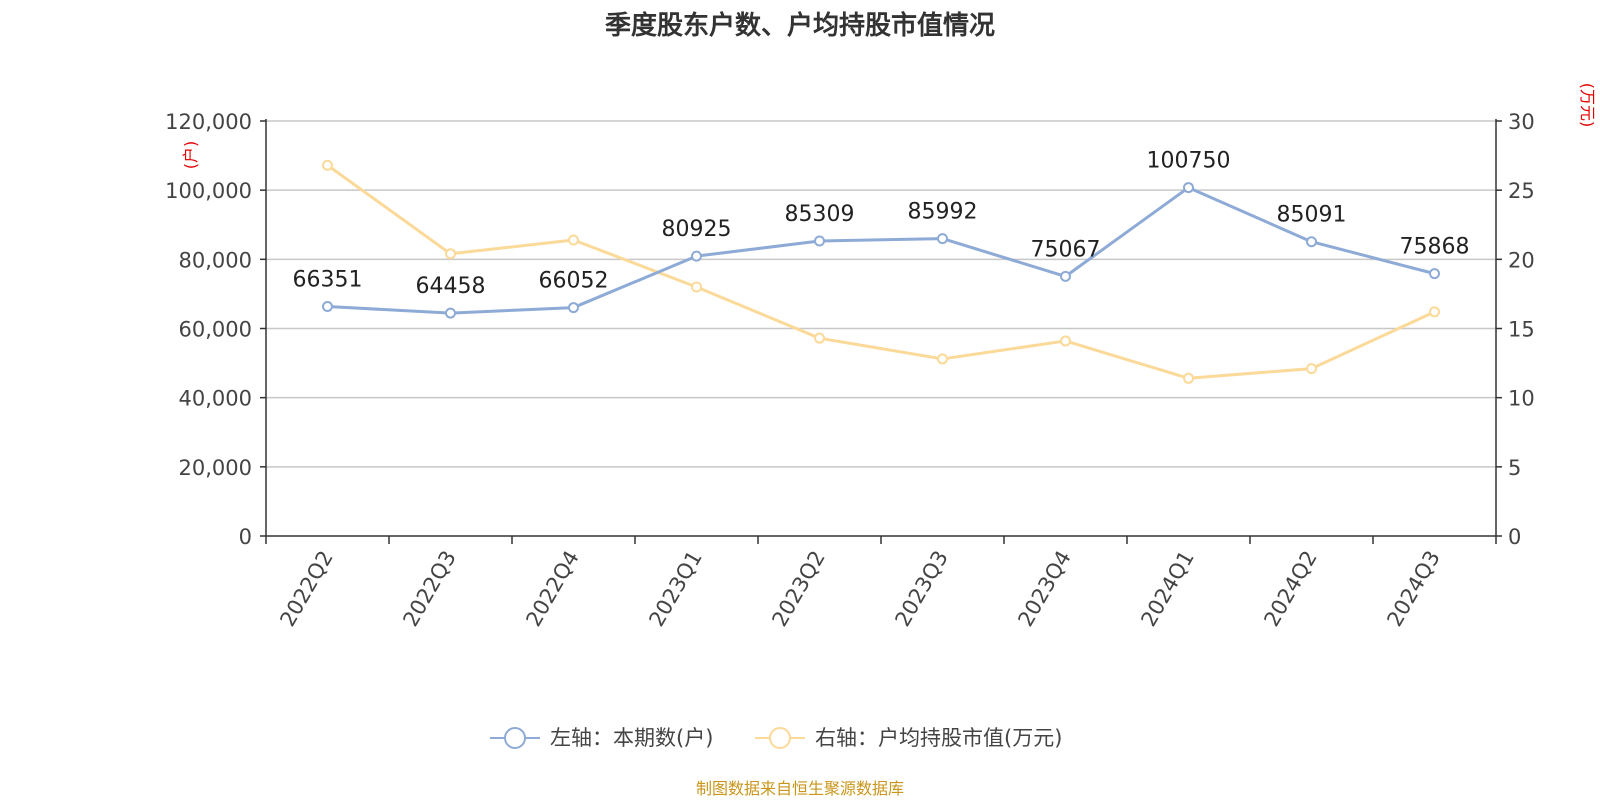 This screenshot has width=1600, height=800. I want to click on right-tick-label: 15, so click(1521, 330).